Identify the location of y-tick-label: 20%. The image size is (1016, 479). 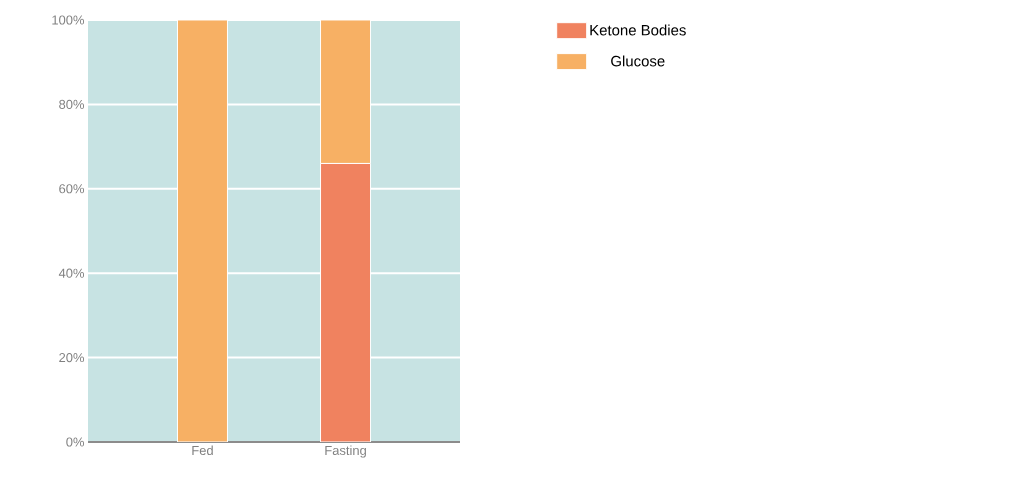
(72, 358).